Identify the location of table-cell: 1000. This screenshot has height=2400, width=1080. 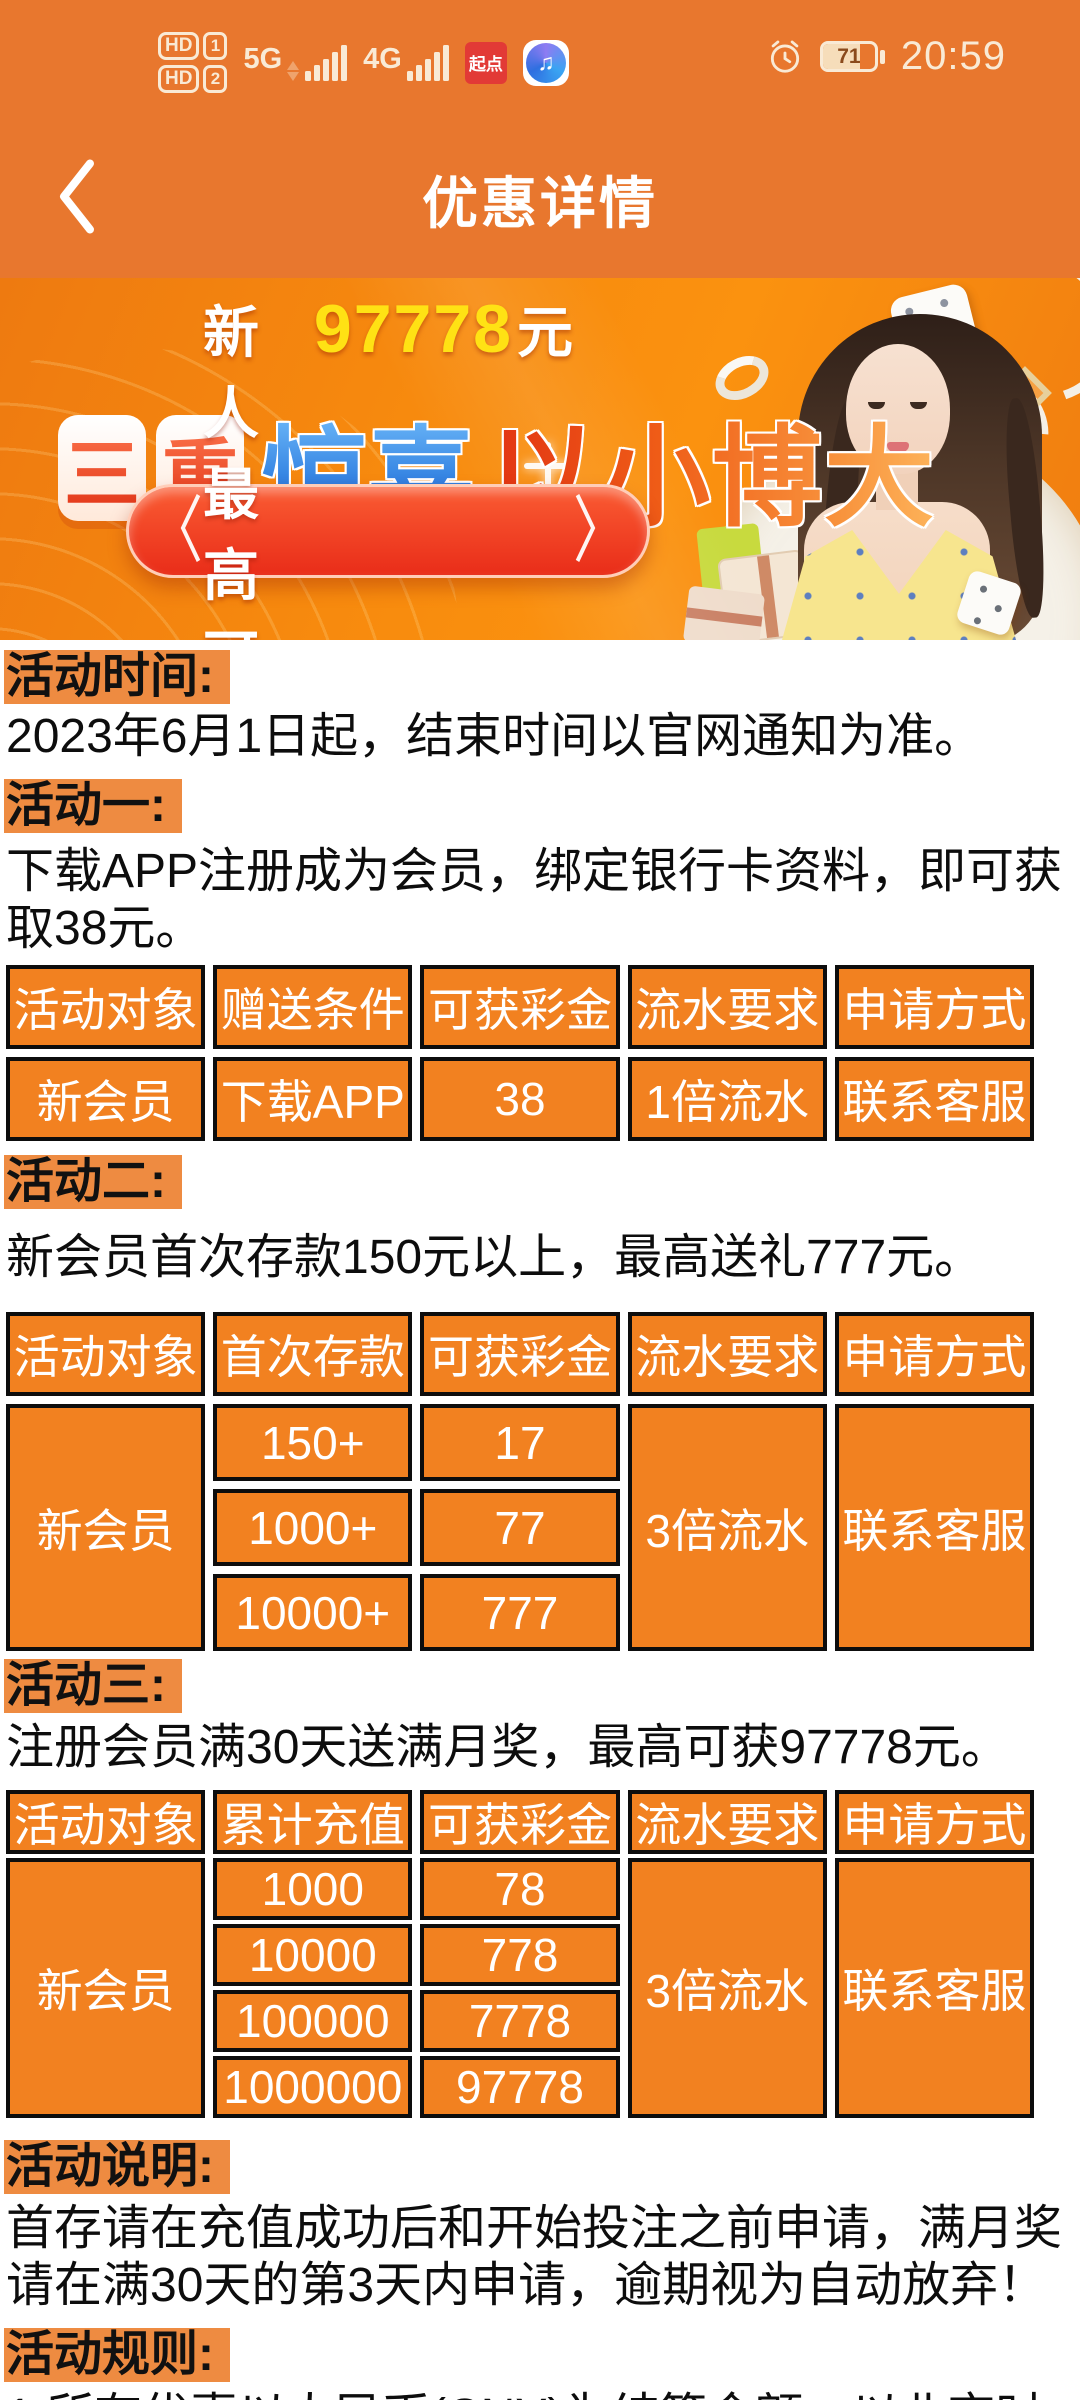
(313, 1889).